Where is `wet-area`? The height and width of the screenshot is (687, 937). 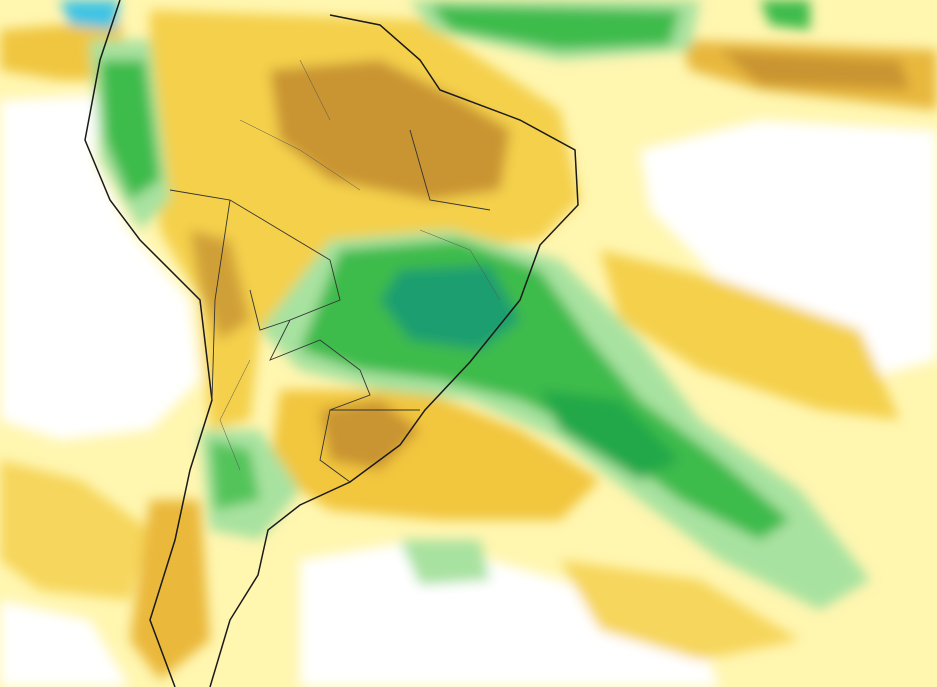
wet-area is located at coordinates (445, 562).